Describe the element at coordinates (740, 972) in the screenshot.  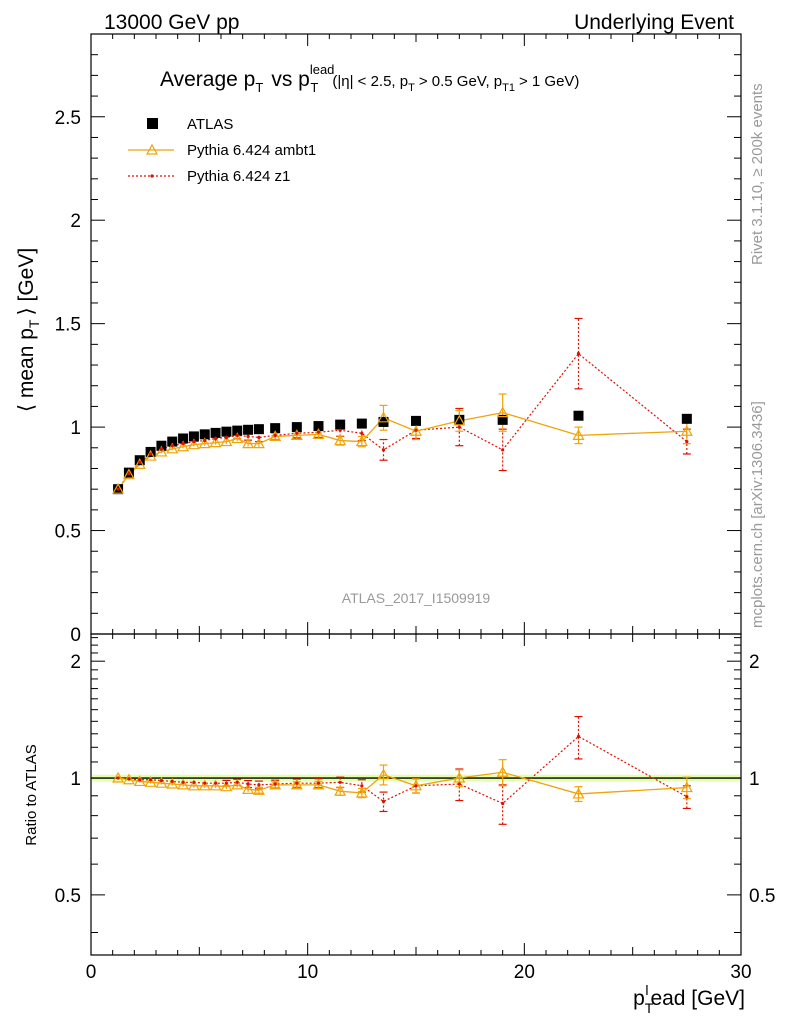
I see `x-tick-label: 30` at that location.